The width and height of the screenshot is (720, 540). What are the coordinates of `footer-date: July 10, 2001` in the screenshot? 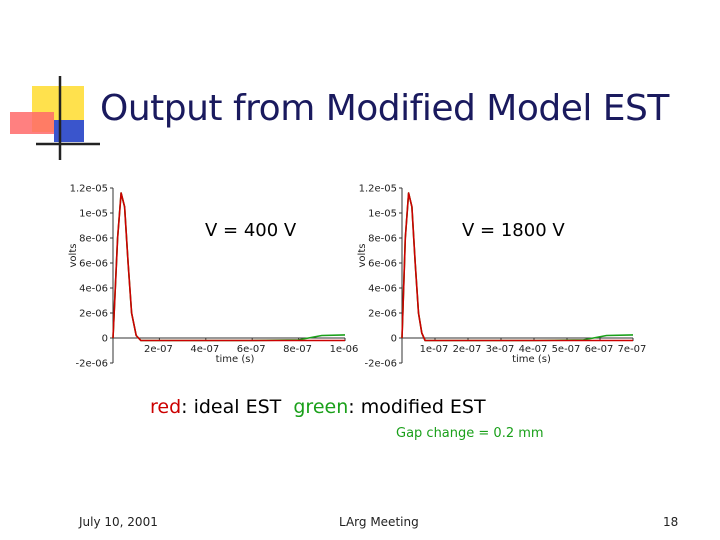 It's located at (118, 522).